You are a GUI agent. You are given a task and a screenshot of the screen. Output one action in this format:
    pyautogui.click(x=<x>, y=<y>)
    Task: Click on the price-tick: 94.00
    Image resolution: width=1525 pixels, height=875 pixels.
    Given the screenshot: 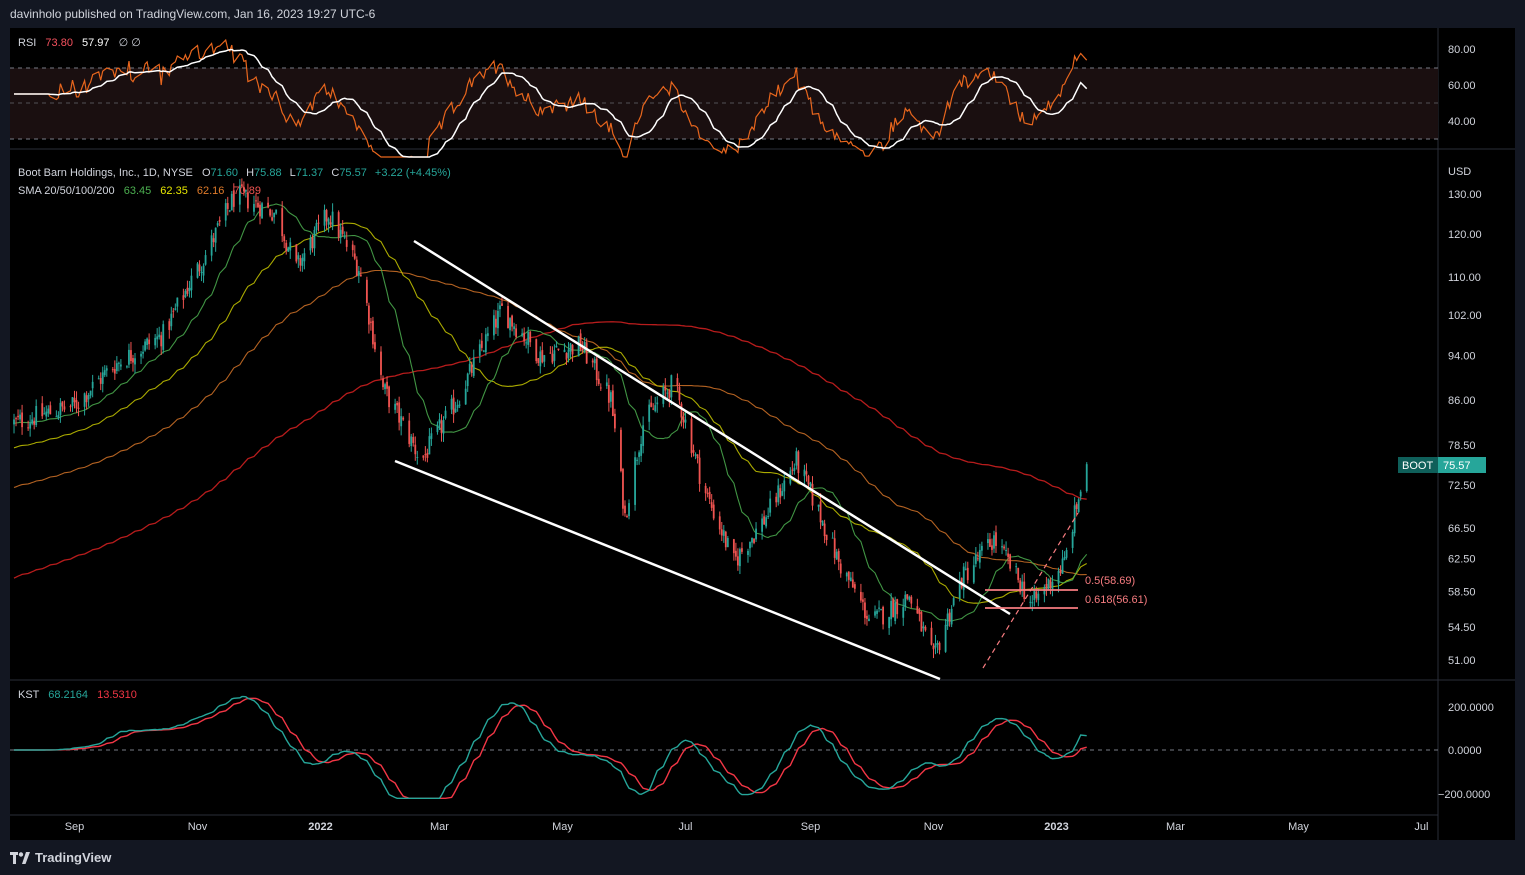 What is the action you would take?
    pyautogui.click(x=1462, y=356)
    